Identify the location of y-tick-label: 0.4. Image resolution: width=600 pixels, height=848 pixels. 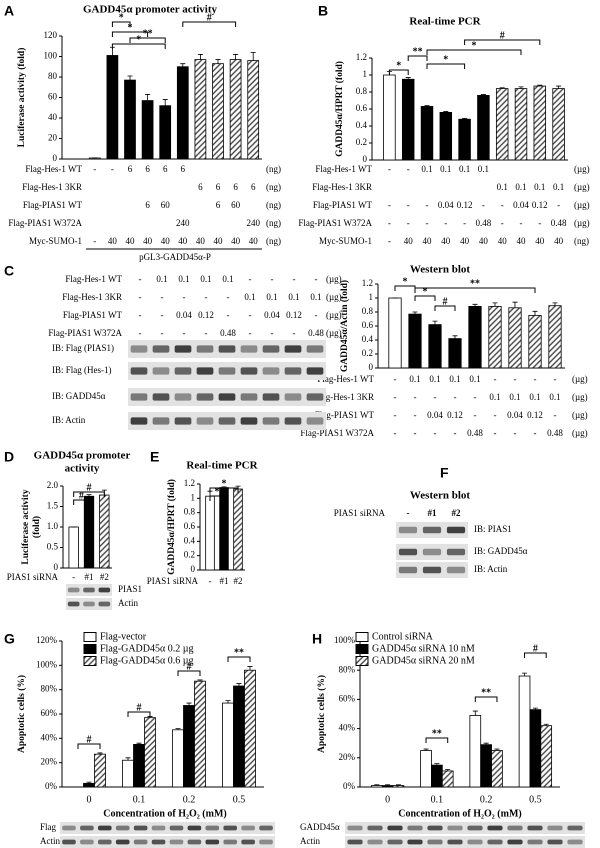
(190, 540).